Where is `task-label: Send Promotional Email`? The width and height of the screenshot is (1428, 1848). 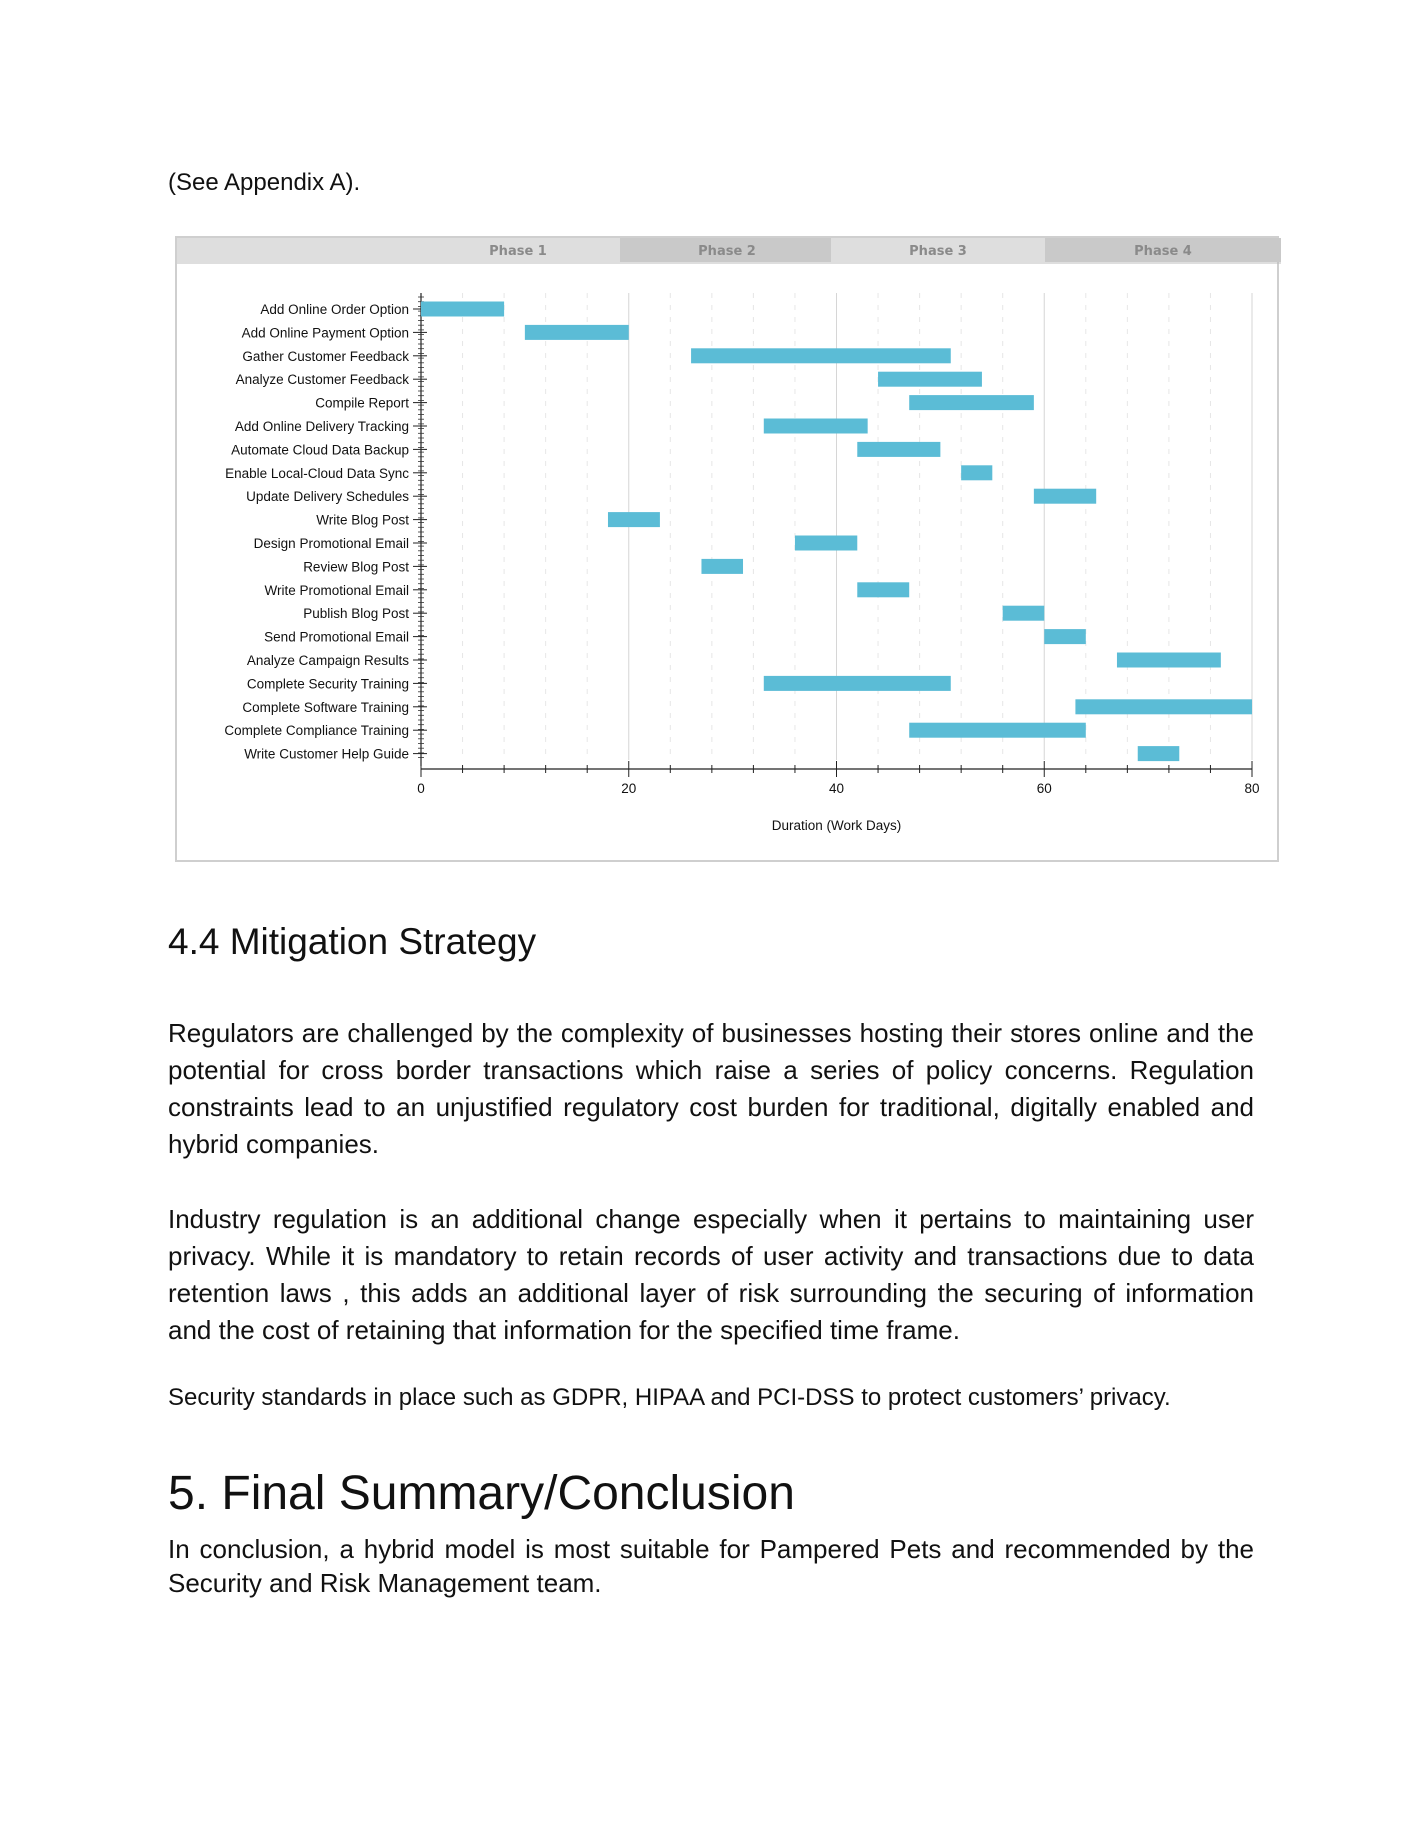 task-label: Send Promotional Email is located at coordinates (336, 637).